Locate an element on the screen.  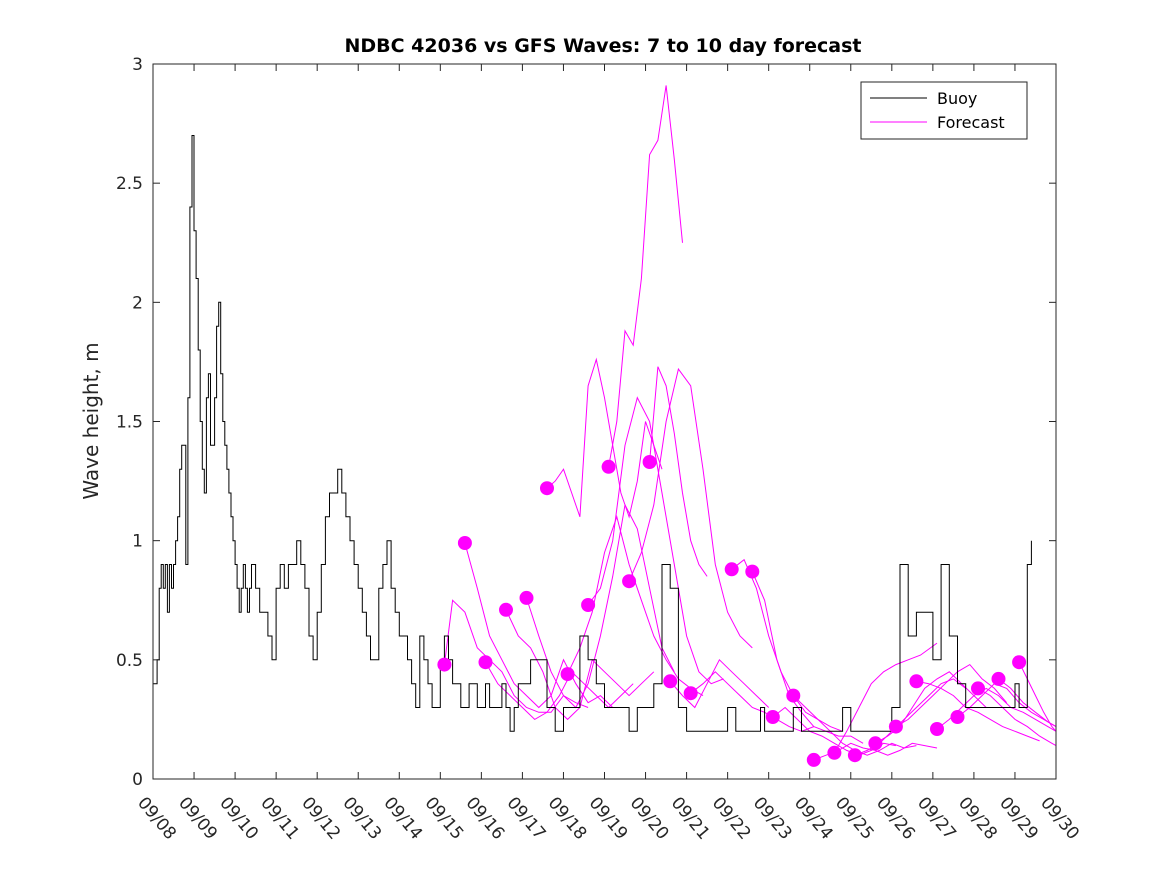
x-tick-label: 09/28 is located at coordinates (977, 818).